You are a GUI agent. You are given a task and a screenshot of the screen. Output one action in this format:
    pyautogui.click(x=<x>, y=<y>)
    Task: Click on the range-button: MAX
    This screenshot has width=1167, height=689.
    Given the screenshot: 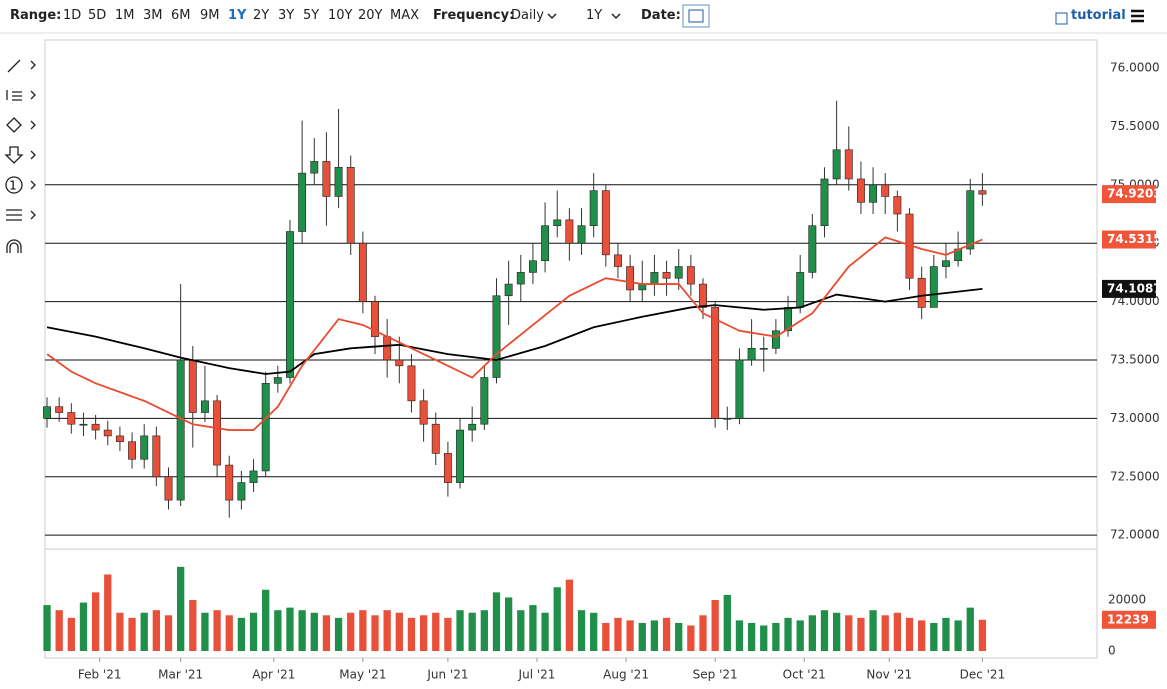 What is the action you would take?
    pyautogui.click(x=405, y=15)
    